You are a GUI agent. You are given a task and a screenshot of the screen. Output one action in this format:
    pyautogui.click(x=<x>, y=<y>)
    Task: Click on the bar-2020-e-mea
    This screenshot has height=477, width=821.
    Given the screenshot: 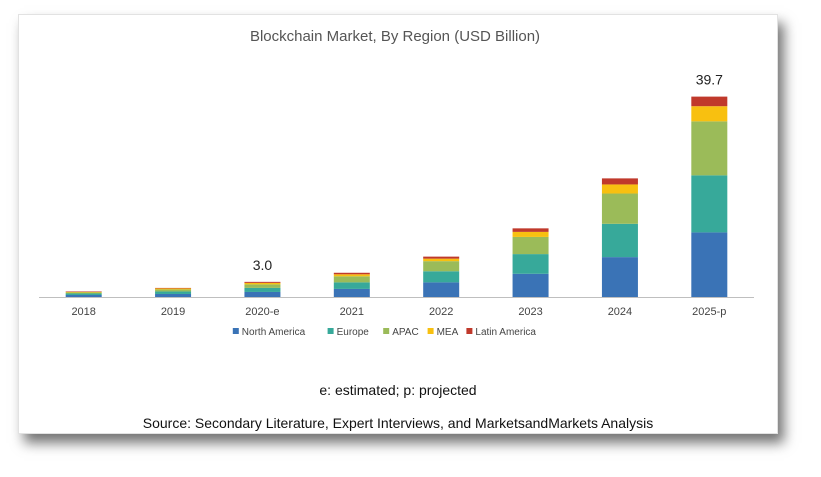 What is the action you would take?
    pyautogui.click(x=262, y=283)
    